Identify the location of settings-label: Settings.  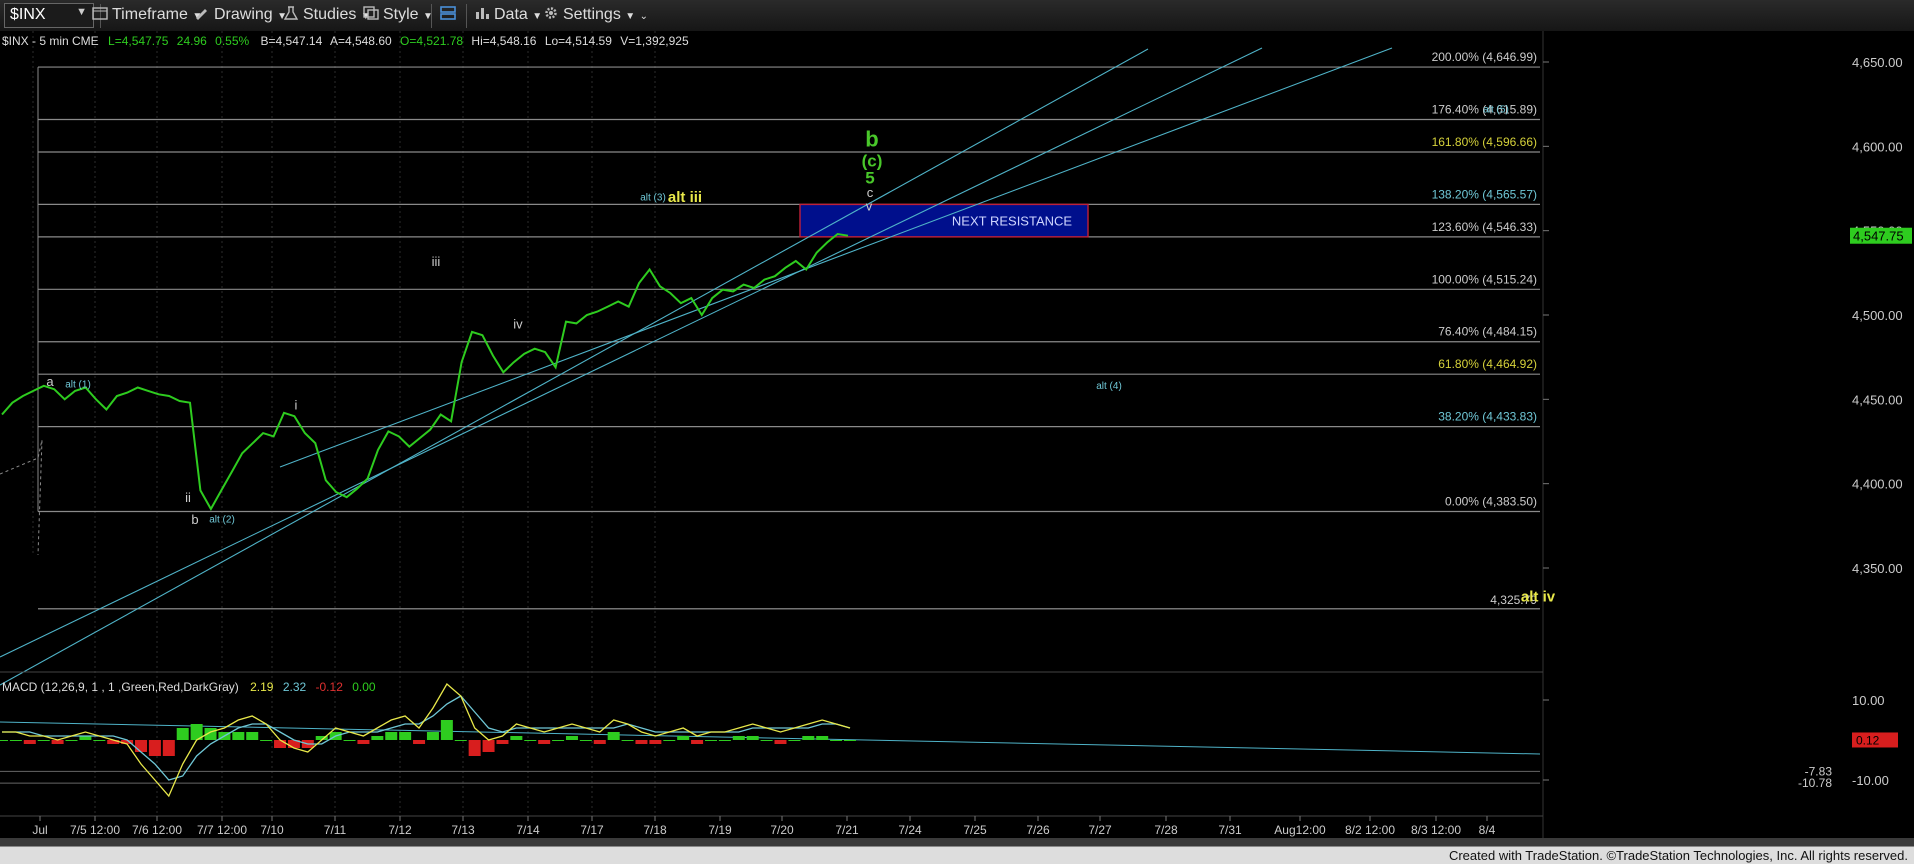
(592, 14).